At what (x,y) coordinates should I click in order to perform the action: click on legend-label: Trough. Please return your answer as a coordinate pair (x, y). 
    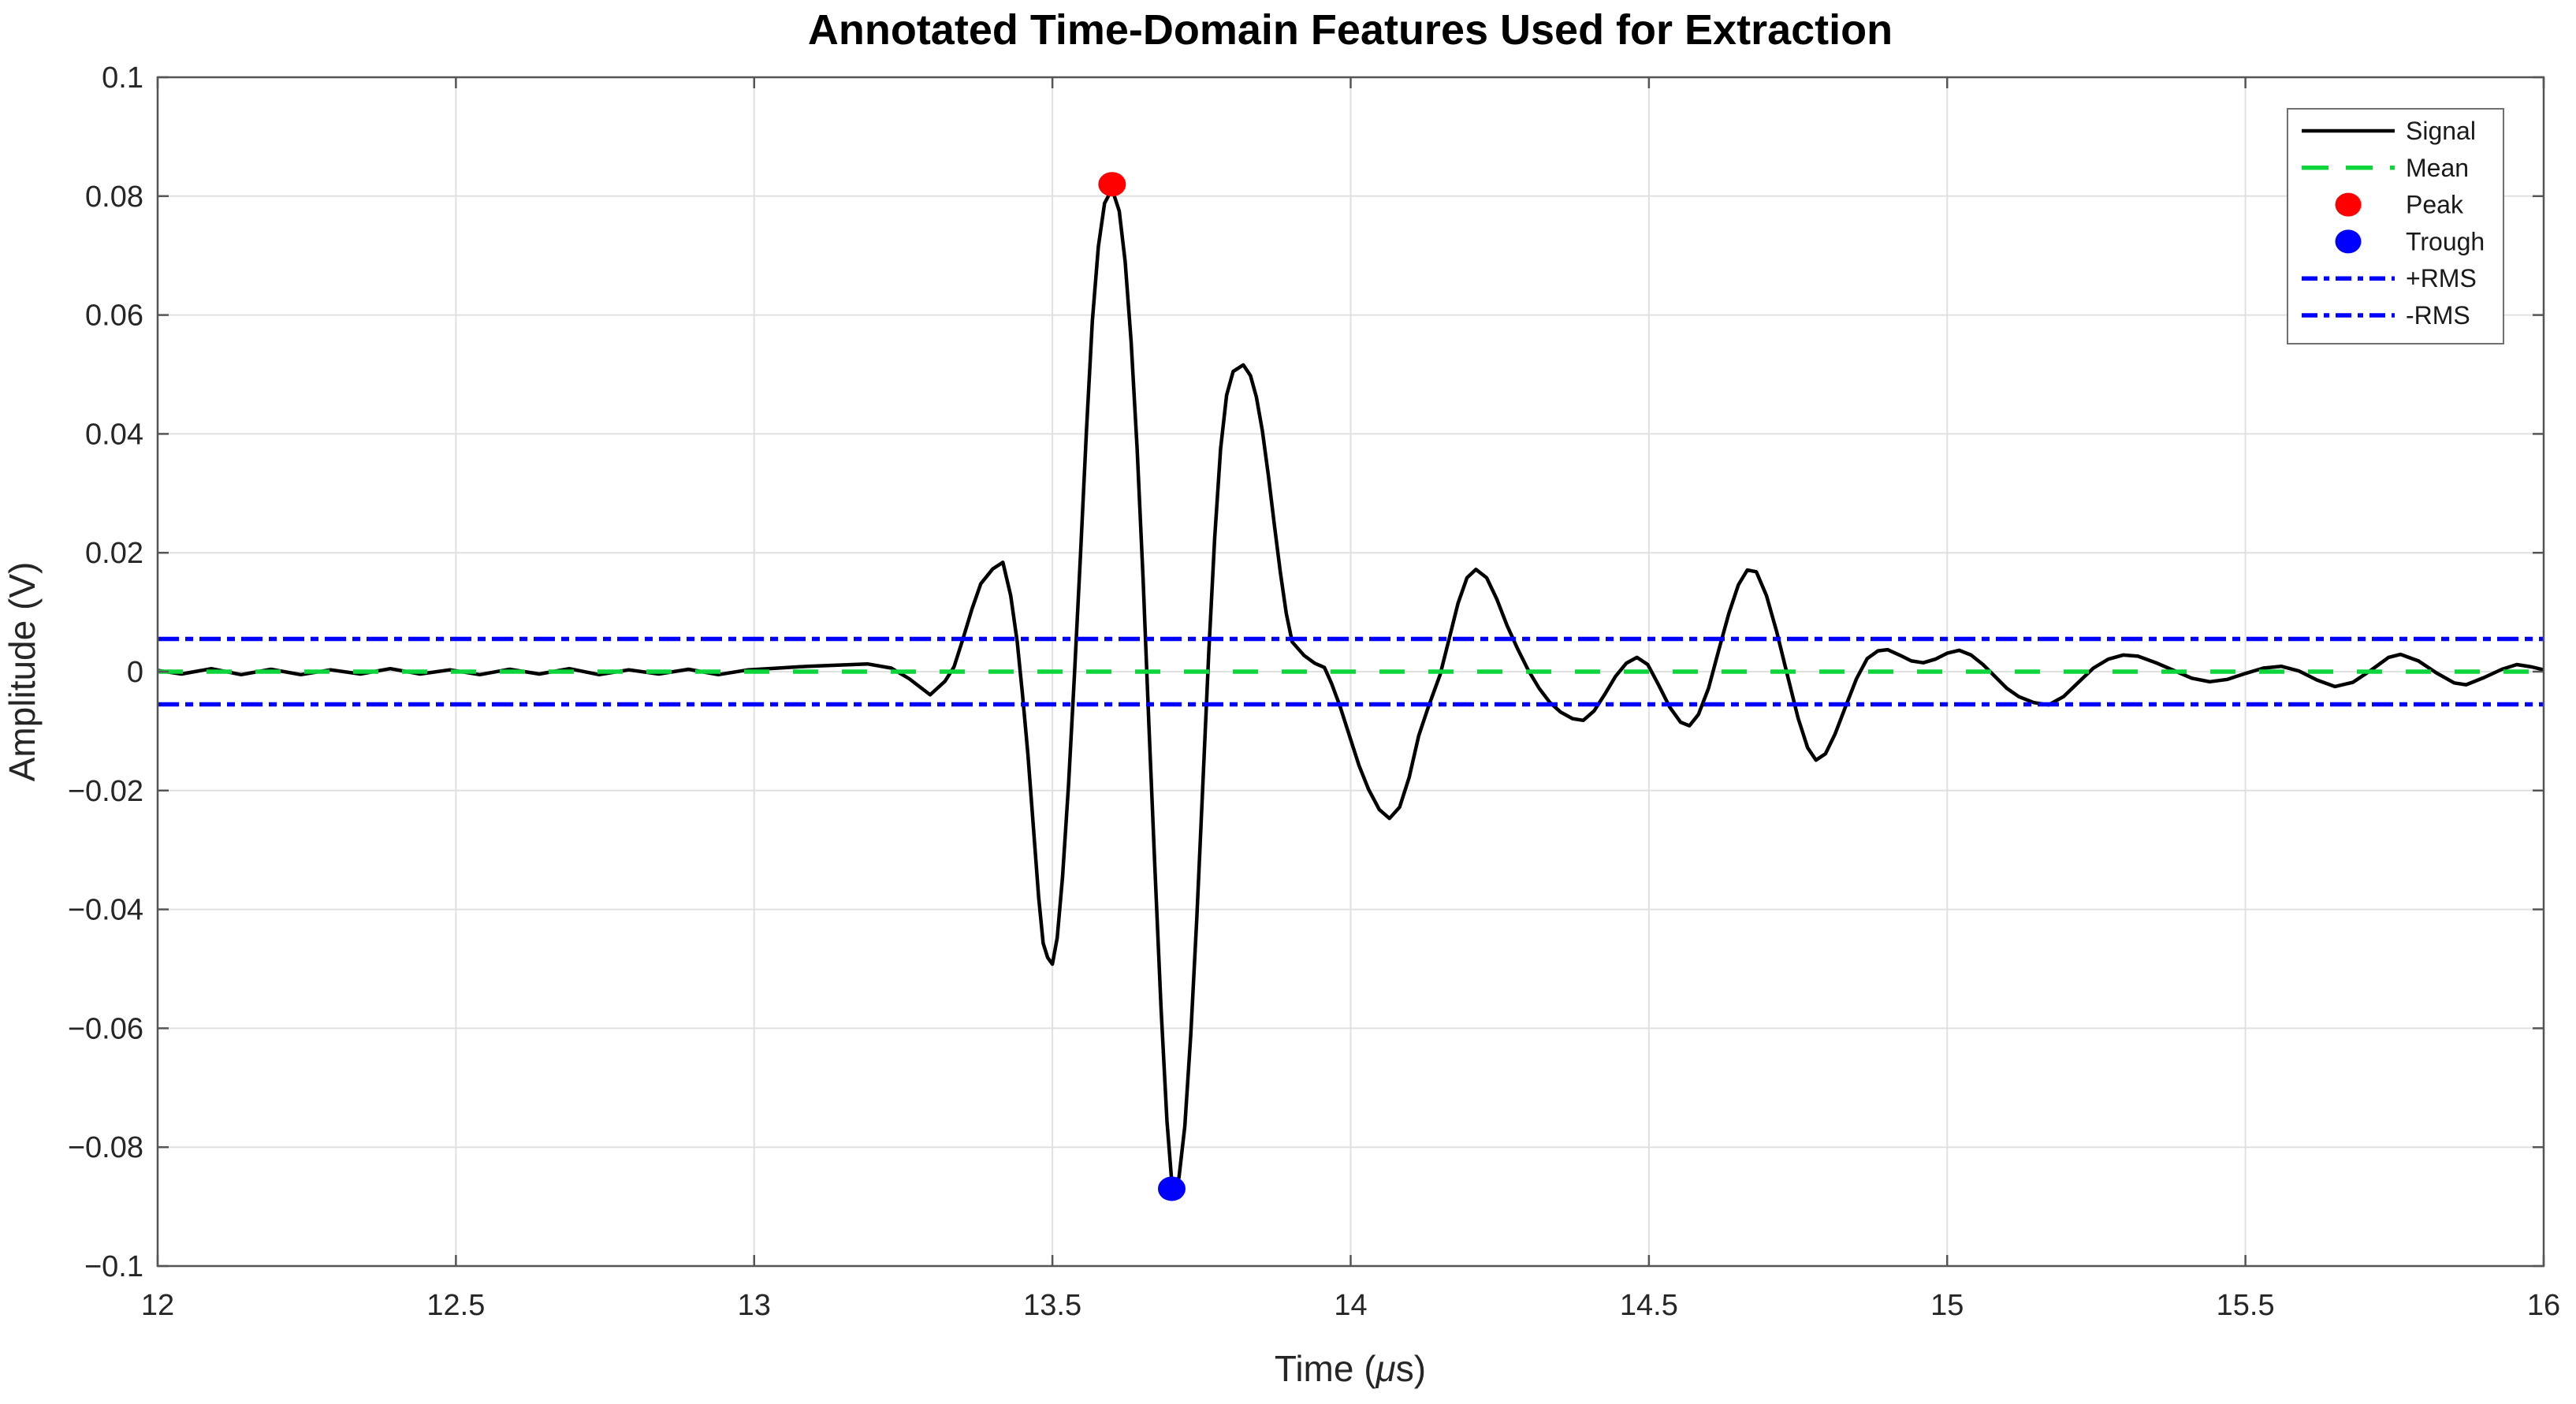
    Looking at the image, I should click on (2445, 241).